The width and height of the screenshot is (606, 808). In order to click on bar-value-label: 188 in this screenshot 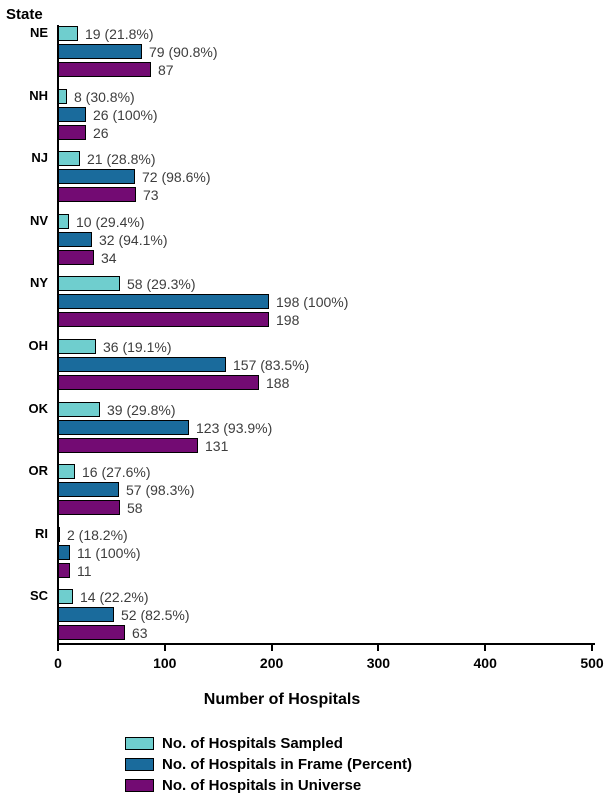, I will do `click(278, 383)`.